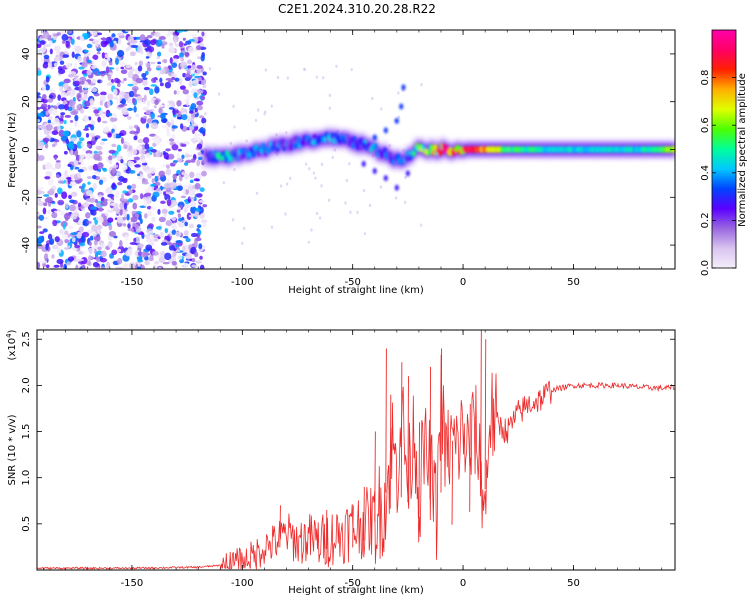 This screenshot has height=600, width=750. I want to click on signal-point, so click(204, 160).